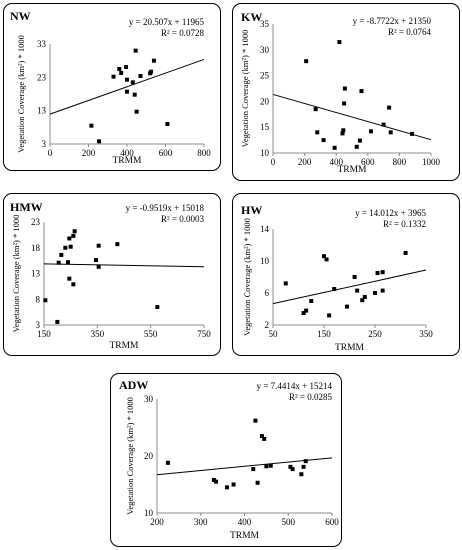 The width and height of the screenshot is (462, 550). What do you see at coordinates (265, 229) in the screenshot?
I see `y-tick-label: 14` at bounding box center [265, 229].